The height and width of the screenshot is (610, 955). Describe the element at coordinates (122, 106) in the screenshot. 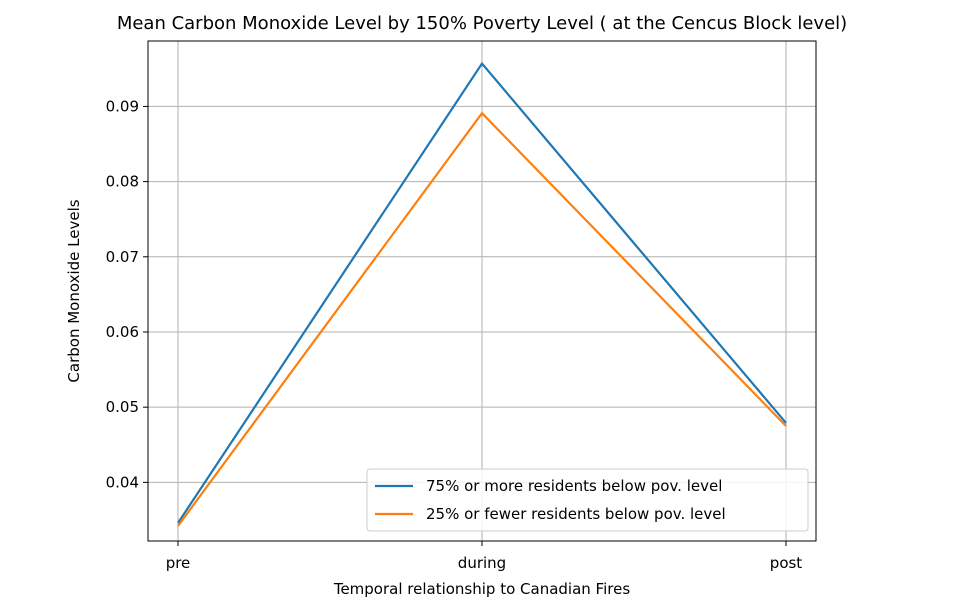

I see `y-tick-label: 0.09` at that location.